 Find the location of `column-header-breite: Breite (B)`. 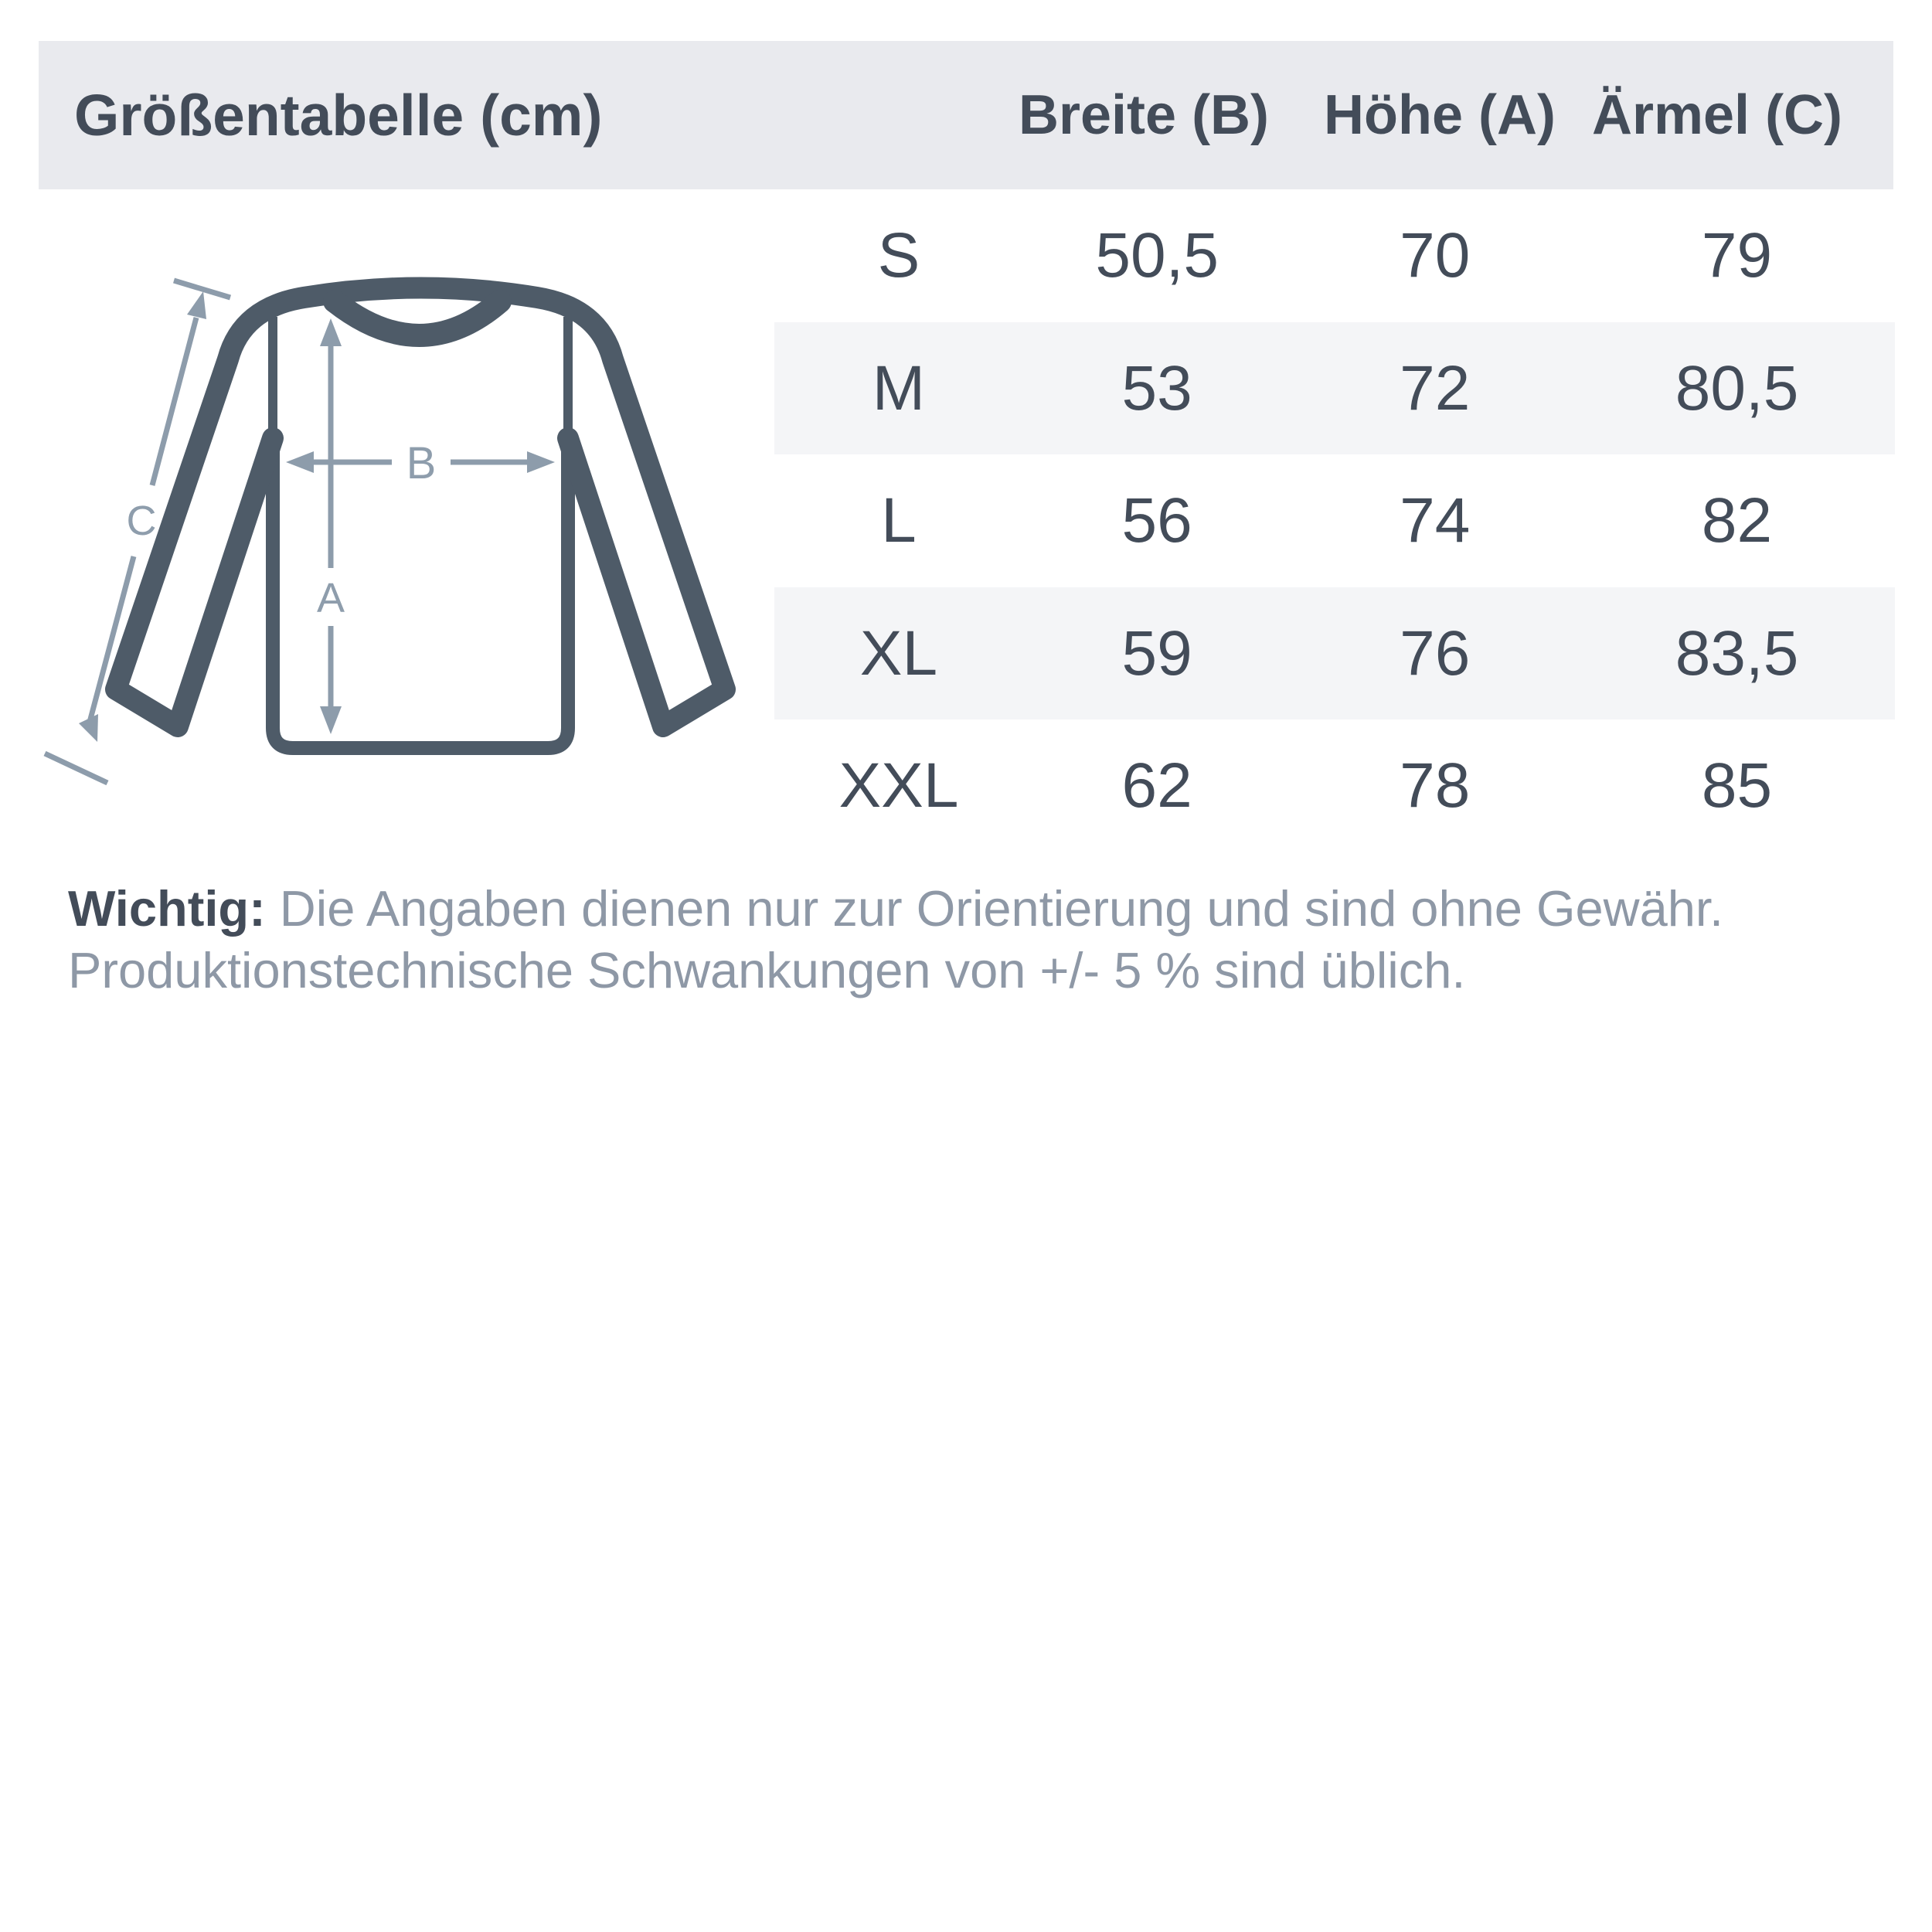

column-header-breite: Breite (B) is located at coordinates (1144, 115).